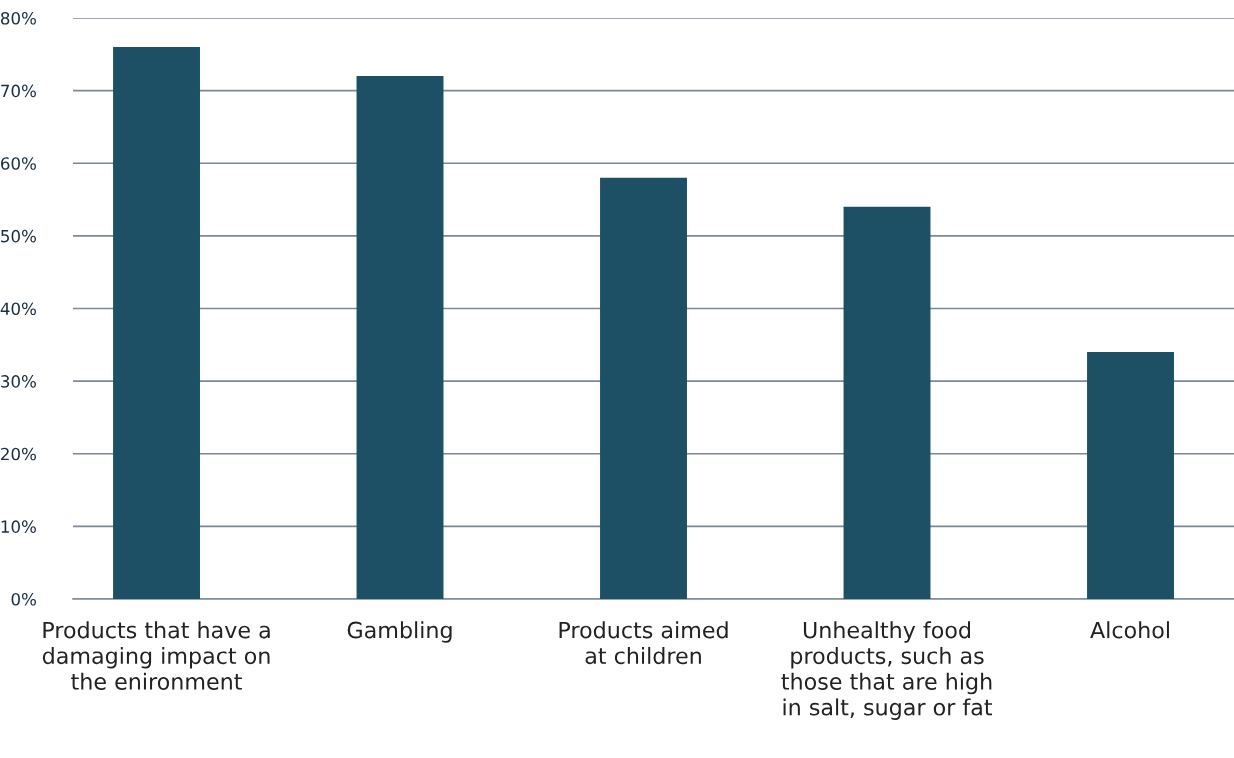 This screenshot has height=758, width=1234. I want to click on y-tick-label: 80%, so click(18, 18).